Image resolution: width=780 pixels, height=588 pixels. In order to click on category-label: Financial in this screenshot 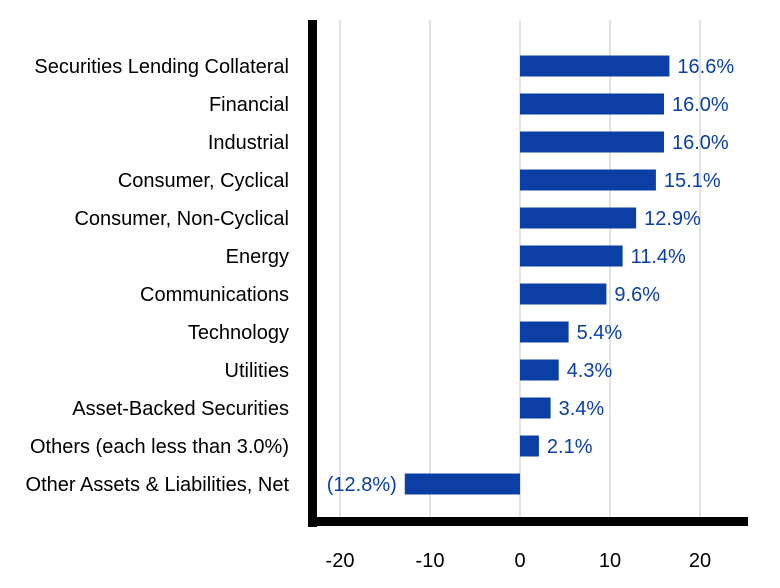, I will do `click(249, 105)`.